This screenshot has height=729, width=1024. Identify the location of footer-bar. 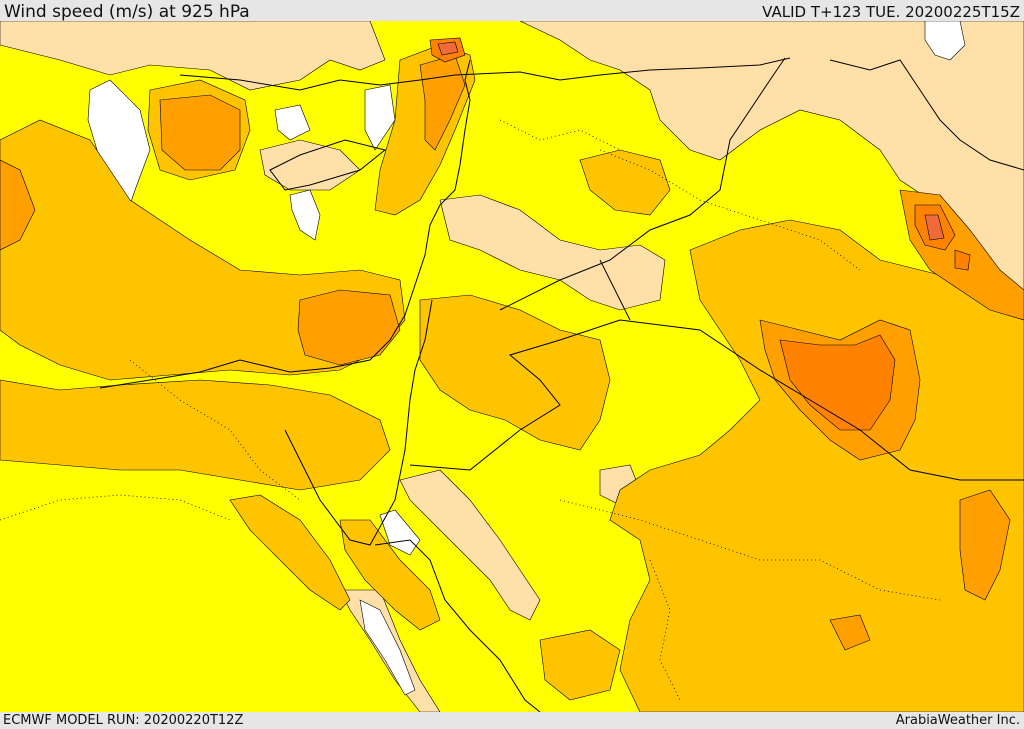
(512, 720).